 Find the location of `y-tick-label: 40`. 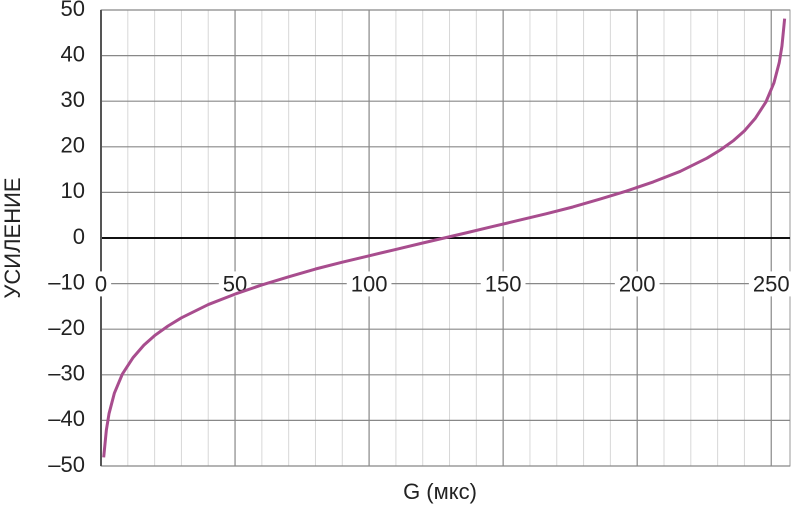

y-tick-label: 40 is located at coordinates (73, 53).